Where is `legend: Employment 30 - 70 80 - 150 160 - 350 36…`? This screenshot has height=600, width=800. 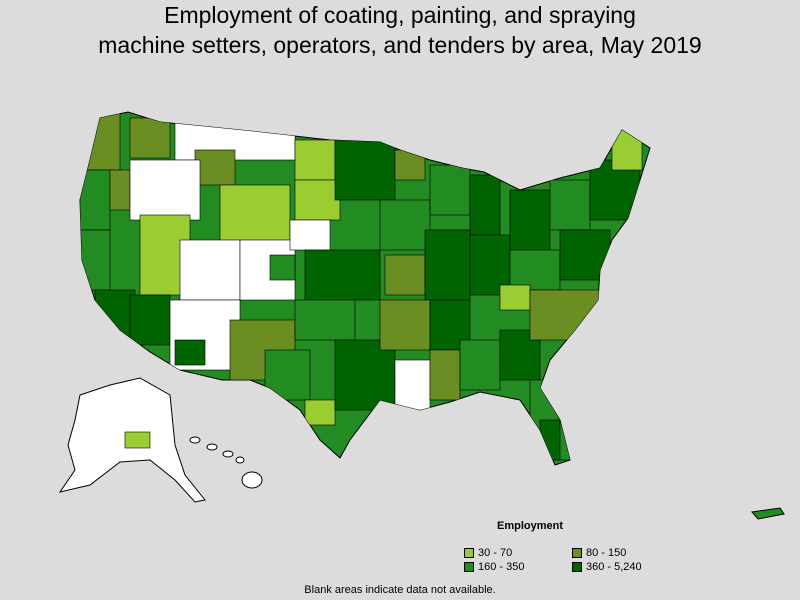 legend: Employment 30 - 70 80 - 150 160 - 350 36… is located at coordinates (572, 546).